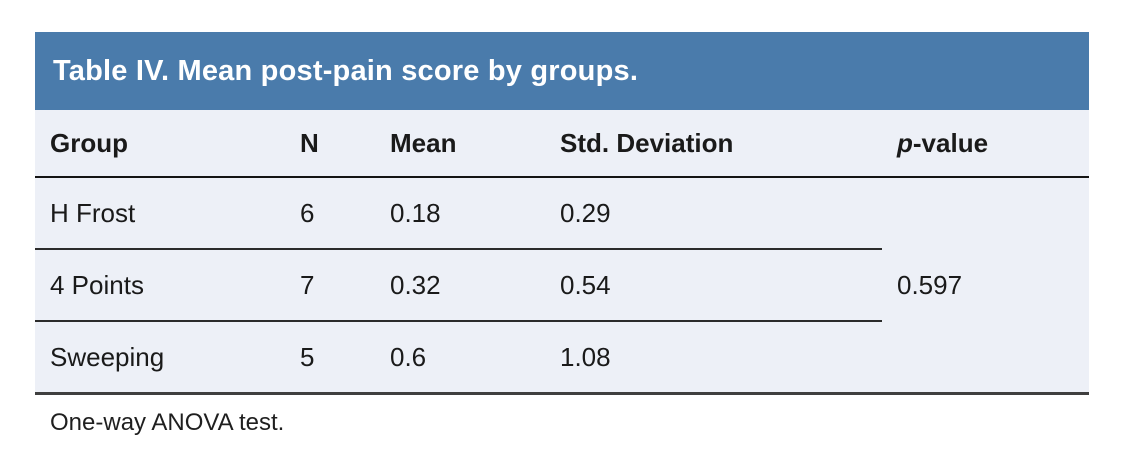 This screenshot has height=457, width=1130. What do you see at coordinates (460, 213) in the screenshot?
I see `cell-mean: 0.18` at bounding box center [460, 213].